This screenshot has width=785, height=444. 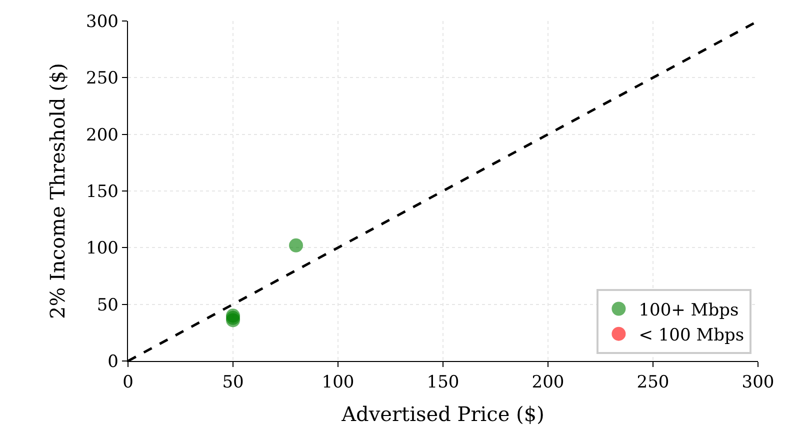 What do you see at coordinates (442, 414) in the screenshot?
I see `x-axis-title: Advertised Price ($)` at bounding box center [442, 414].